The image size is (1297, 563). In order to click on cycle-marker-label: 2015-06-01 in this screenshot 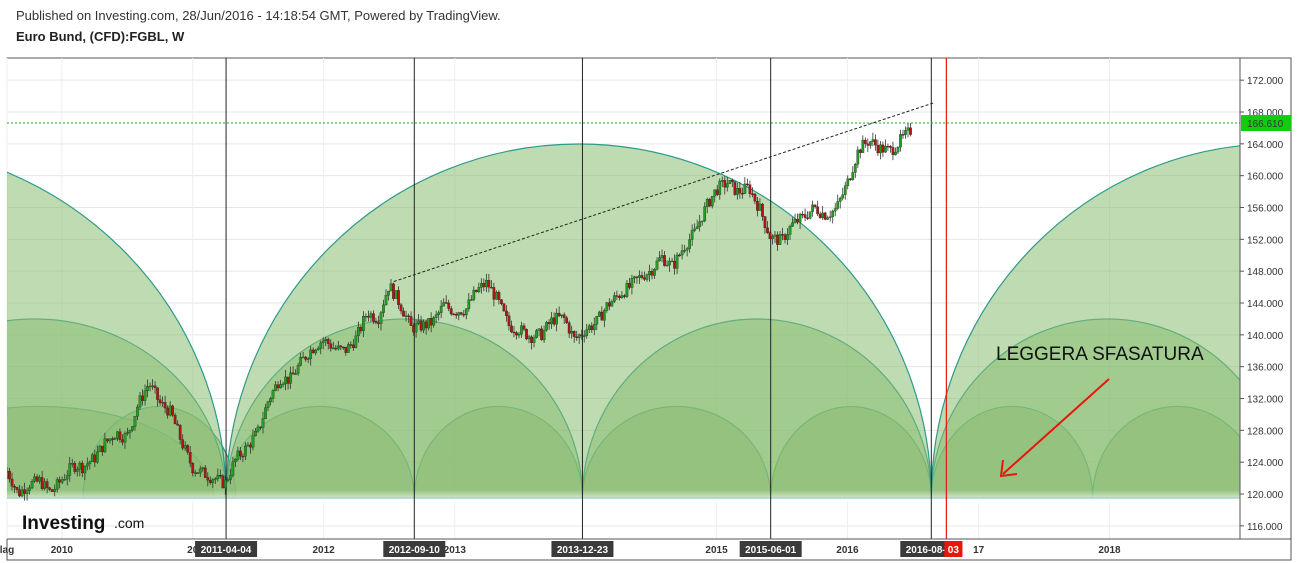, I will do `click(771, 550)`.